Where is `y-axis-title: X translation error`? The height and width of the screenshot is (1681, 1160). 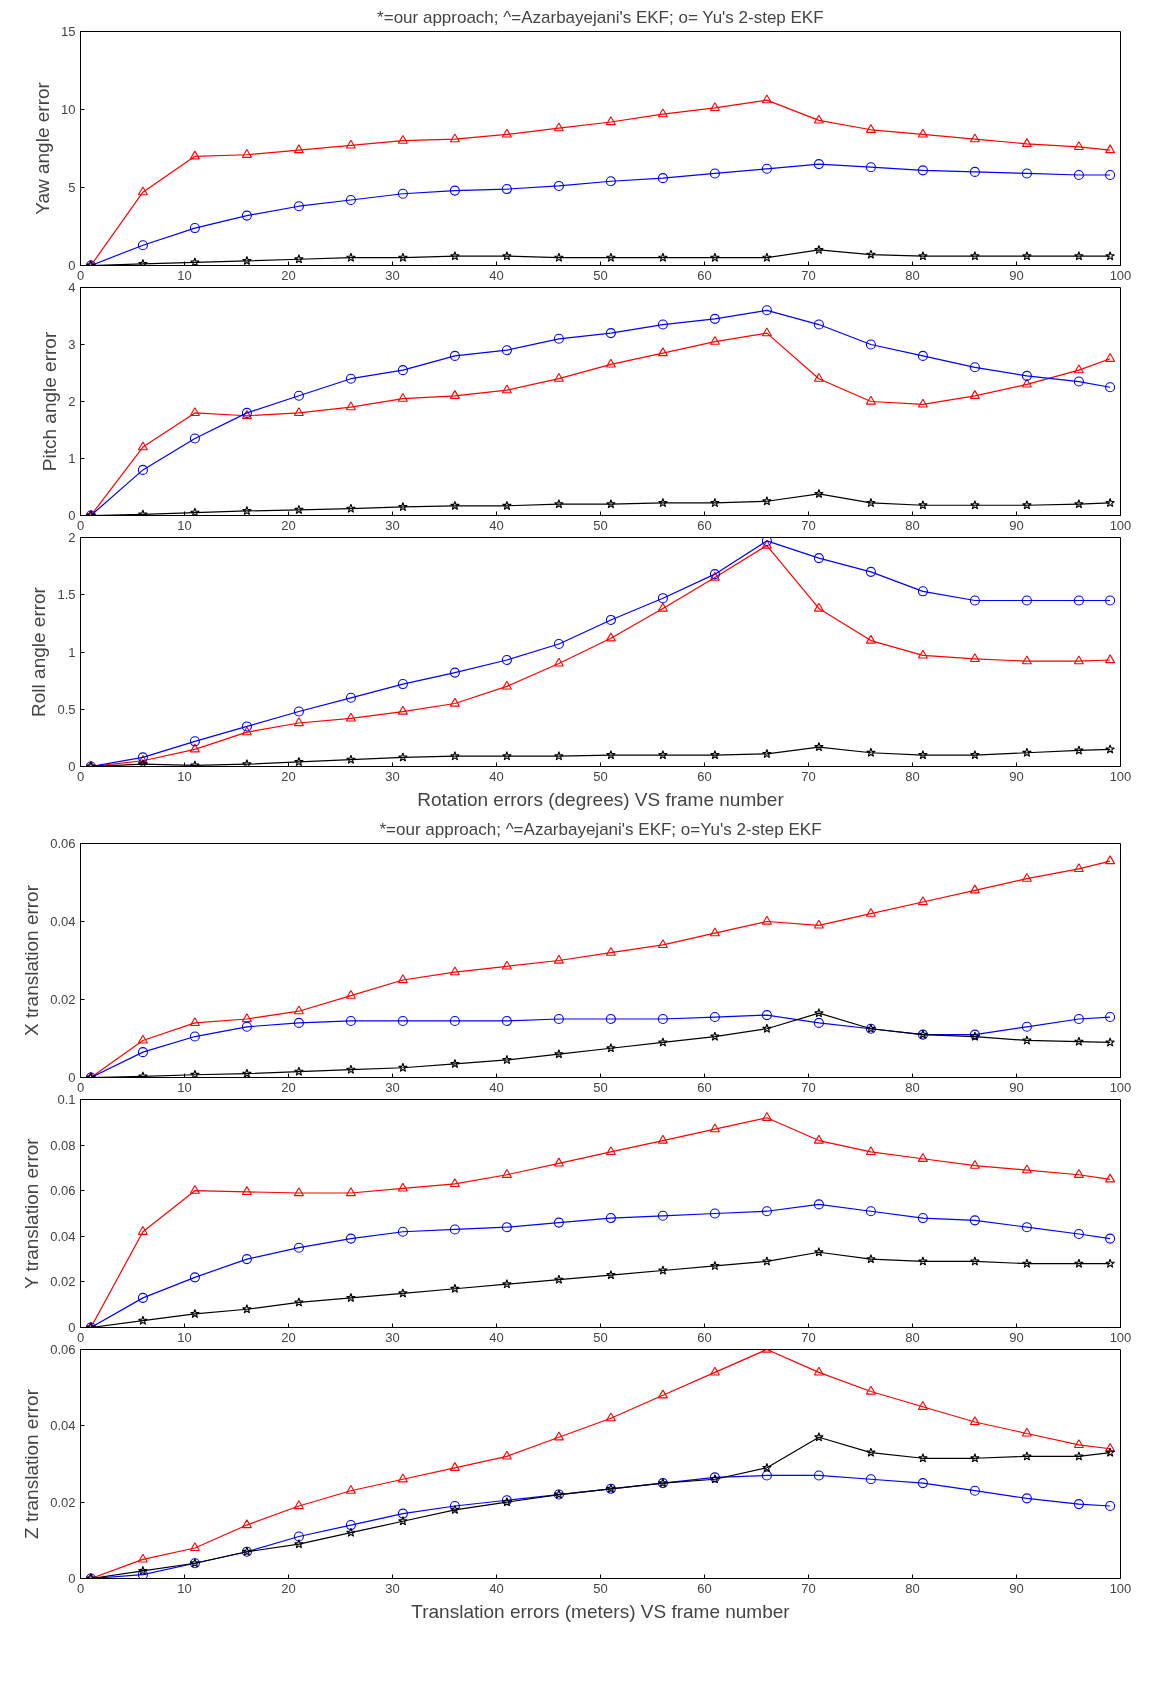 y-axis-title: X translation error is located at coordinates (32, 960).